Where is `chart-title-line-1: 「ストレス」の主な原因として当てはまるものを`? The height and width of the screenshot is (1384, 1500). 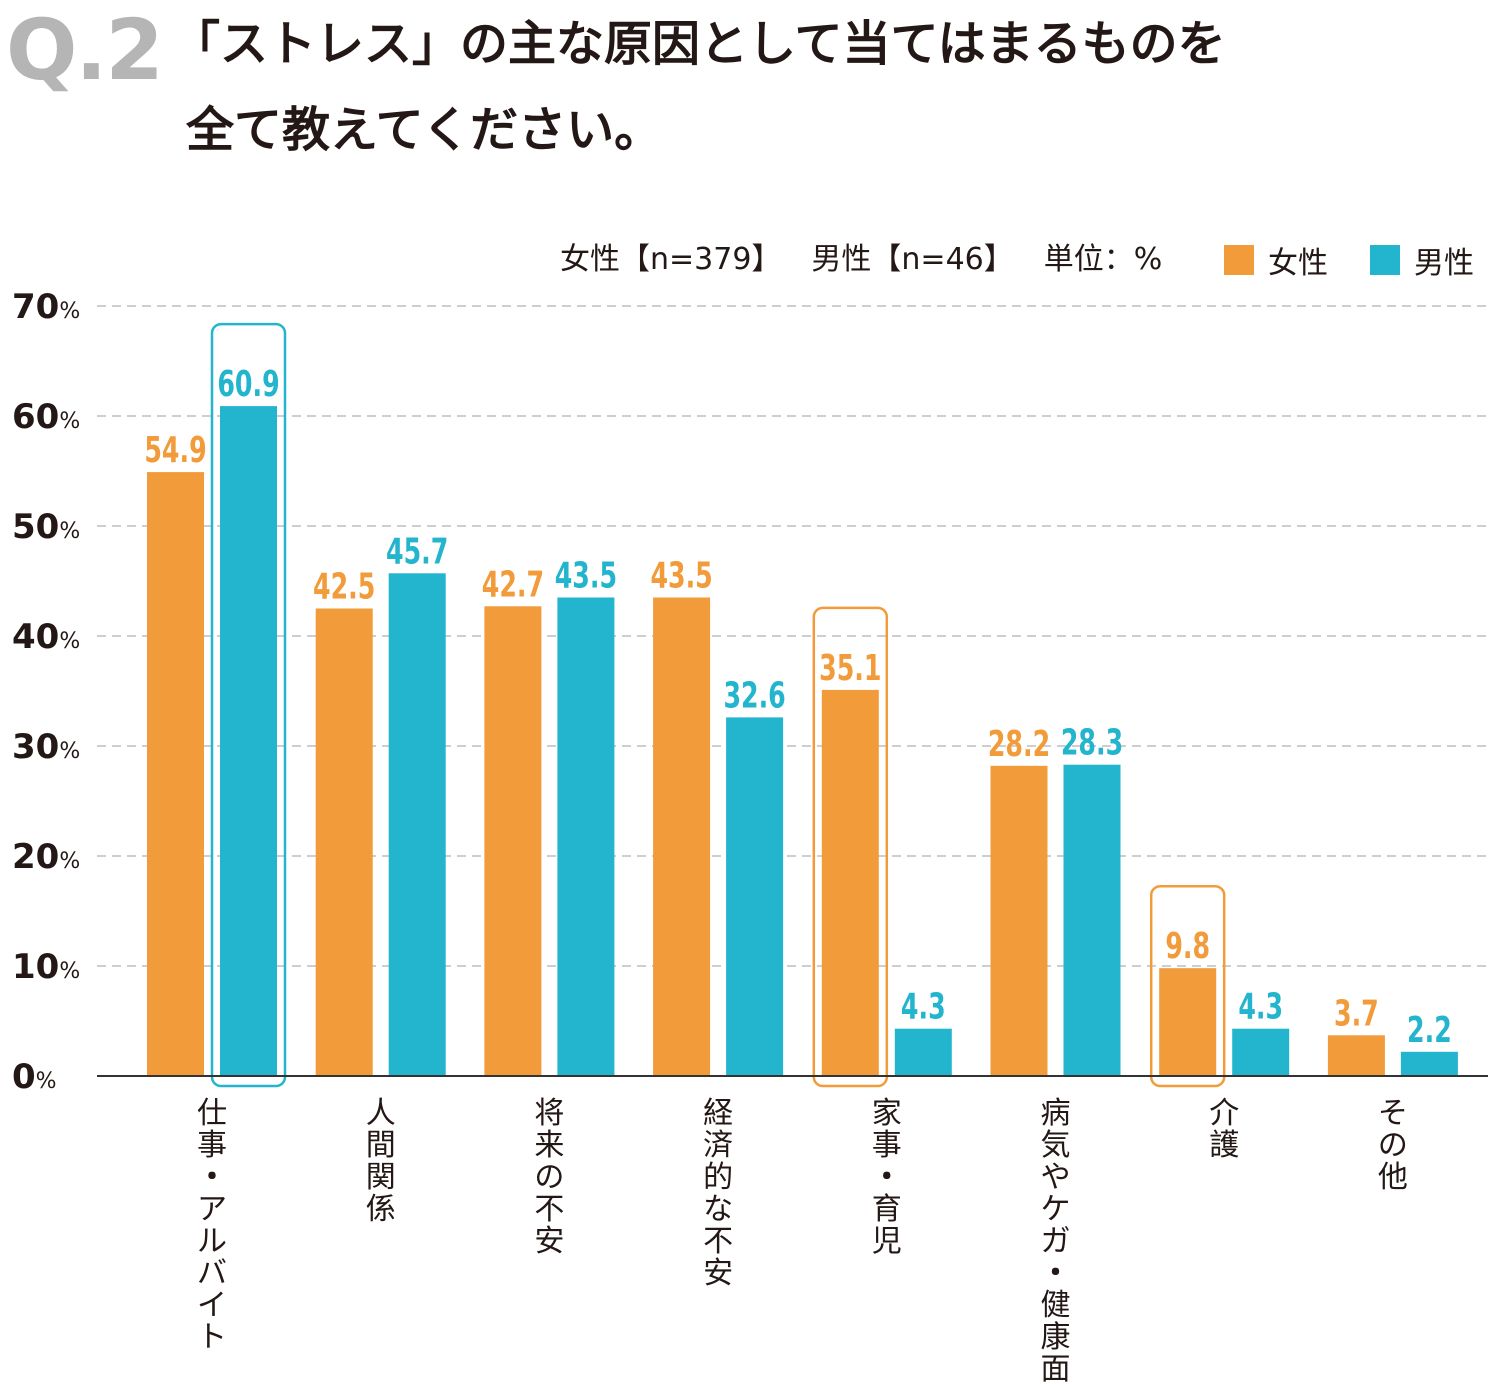
chart-title-line-1: 「ストレス」の主な原因として当てはまるものを is located at coordinates (699, 44).